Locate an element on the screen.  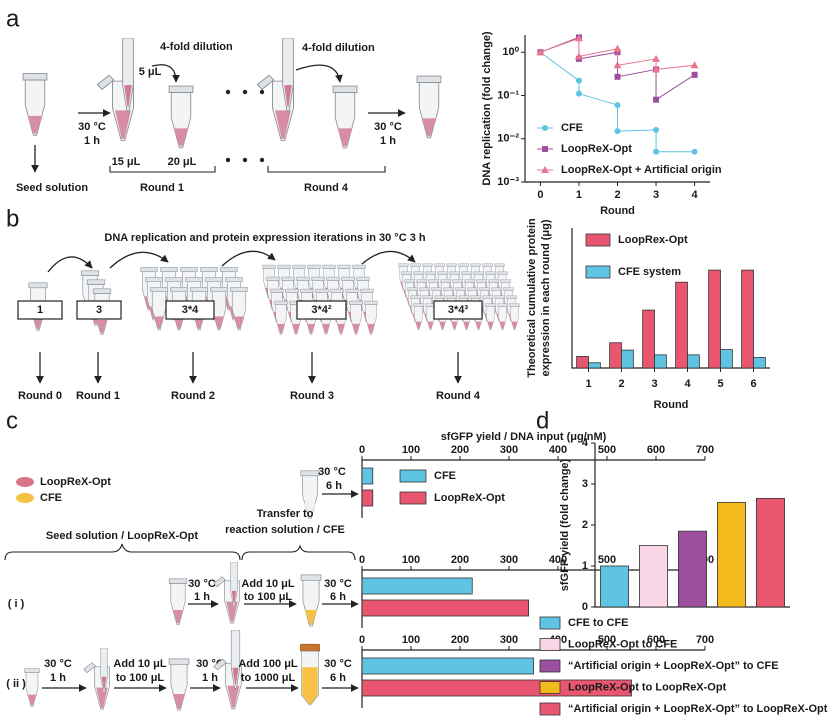
y-axis-label: DNA replication (fold change) is located at coordinates (487, 108).